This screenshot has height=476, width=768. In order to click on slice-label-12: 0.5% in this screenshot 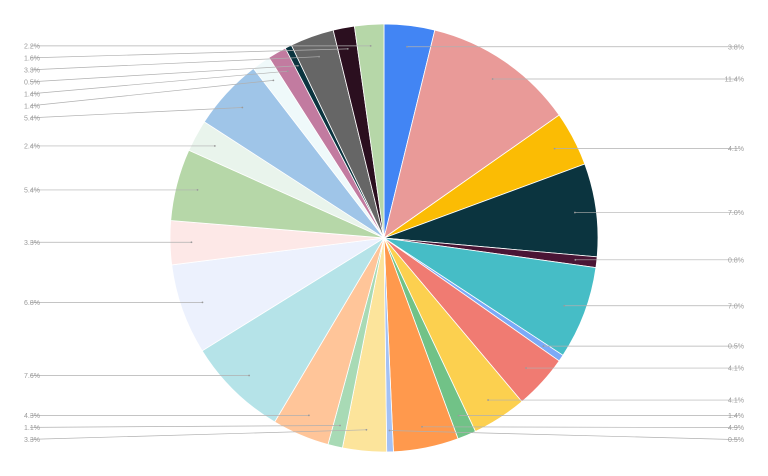, I will do `click(736, 440)`.